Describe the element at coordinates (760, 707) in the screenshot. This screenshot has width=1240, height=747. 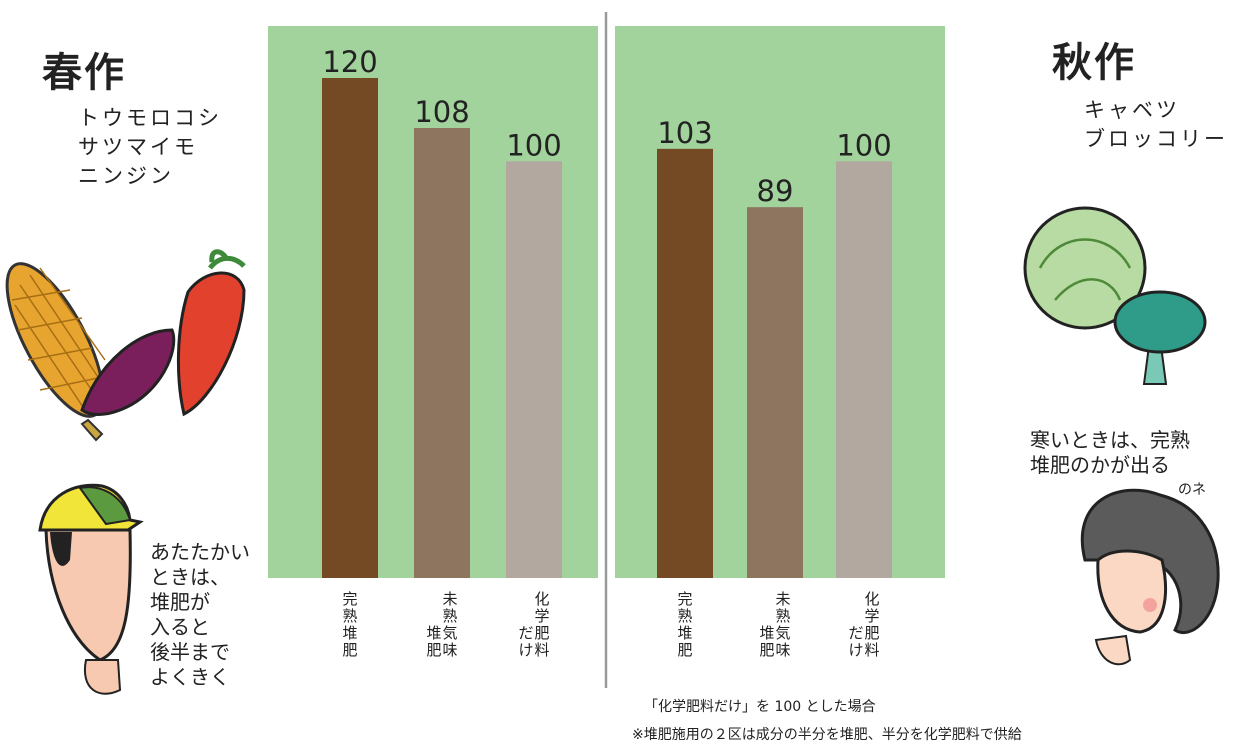
I see `footnote-base: 「化学肥料だけ」を 100 とした場合` at that location.